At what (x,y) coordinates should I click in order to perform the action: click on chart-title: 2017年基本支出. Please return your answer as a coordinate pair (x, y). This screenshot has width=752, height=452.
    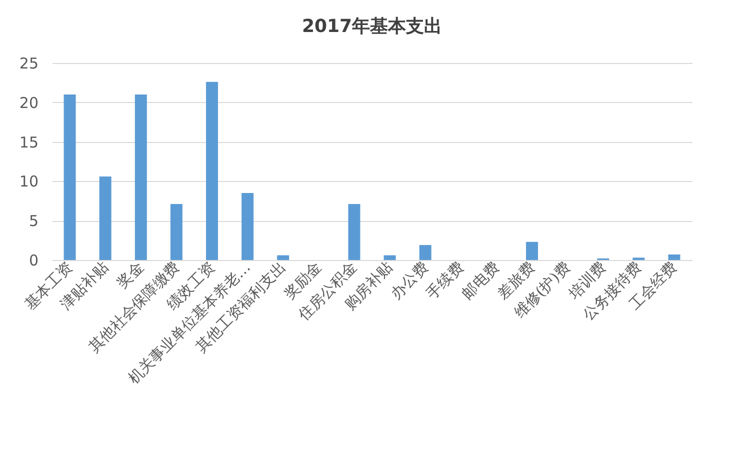
    Looking at the image, I should click on (372, 26).